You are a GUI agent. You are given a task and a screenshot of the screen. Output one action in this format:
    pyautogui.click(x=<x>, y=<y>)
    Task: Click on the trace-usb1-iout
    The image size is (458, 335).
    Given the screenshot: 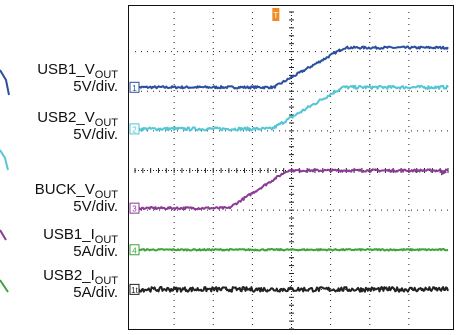 What is the action you would take?
    pyautogui.click(x=291, y=250)
    